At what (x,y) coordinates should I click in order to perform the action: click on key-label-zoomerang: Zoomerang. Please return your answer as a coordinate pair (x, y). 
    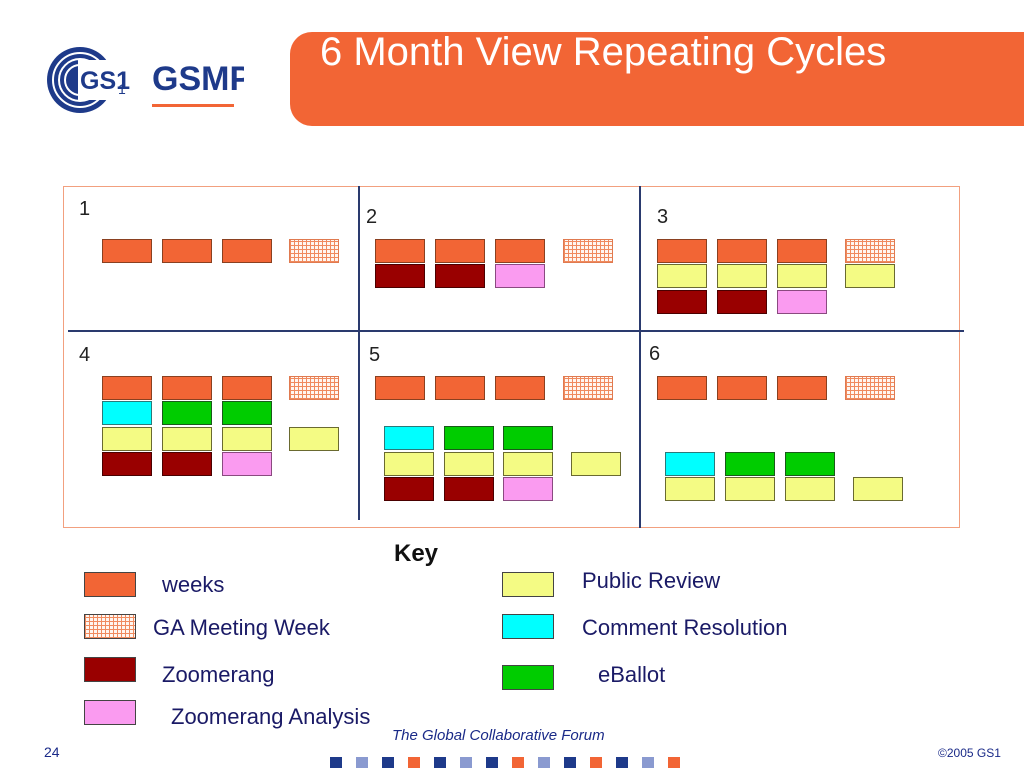
    Looking at the image, I should click on (218, 674).